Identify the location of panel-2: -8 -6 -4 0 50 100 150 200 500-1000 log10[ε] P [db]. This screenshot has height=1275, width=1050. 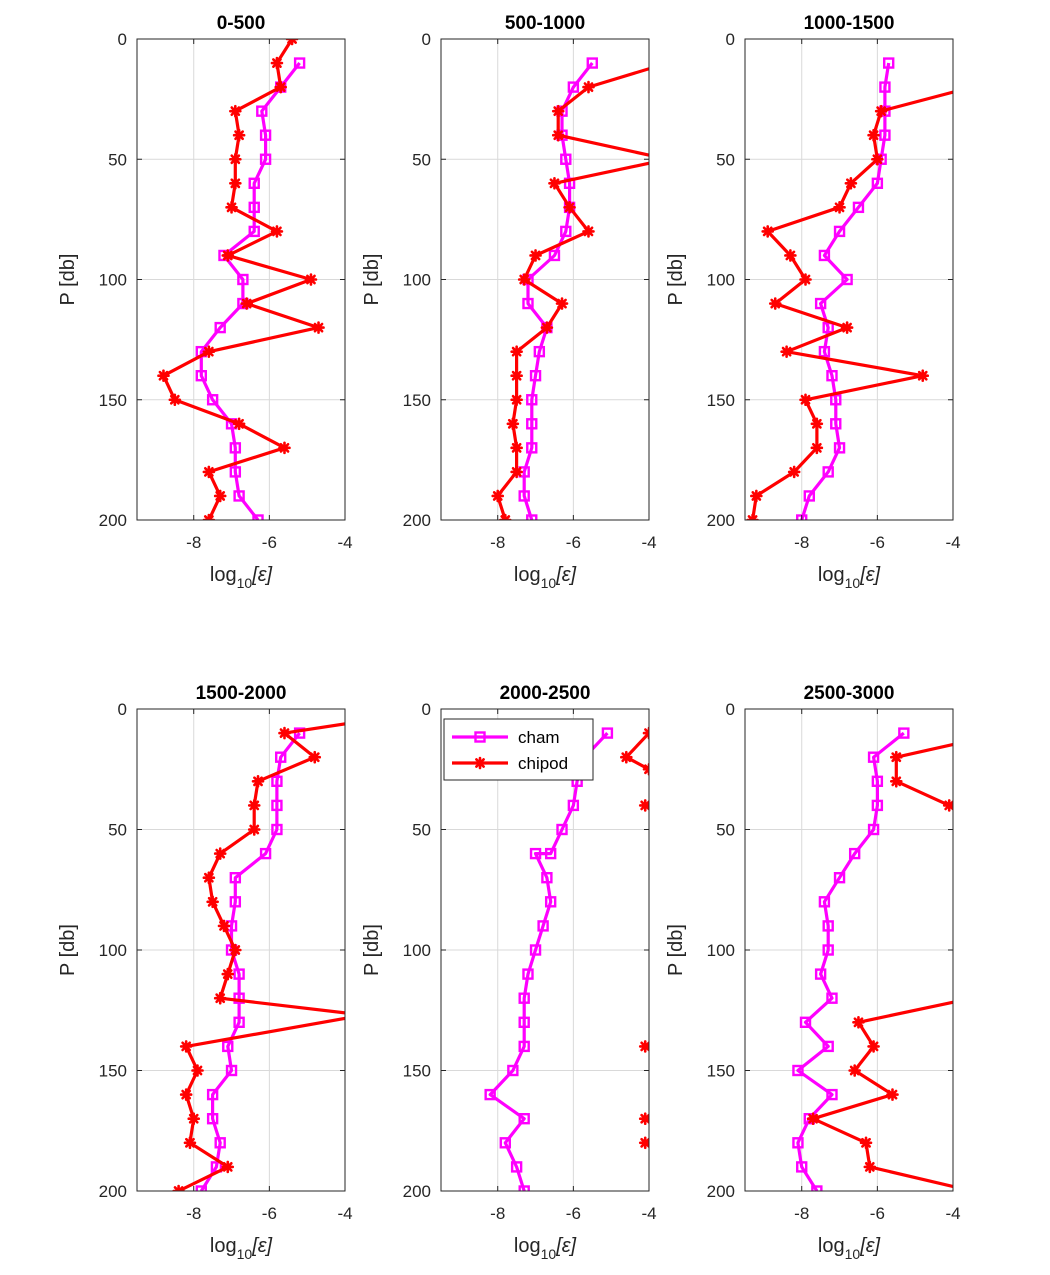
(517, 302).